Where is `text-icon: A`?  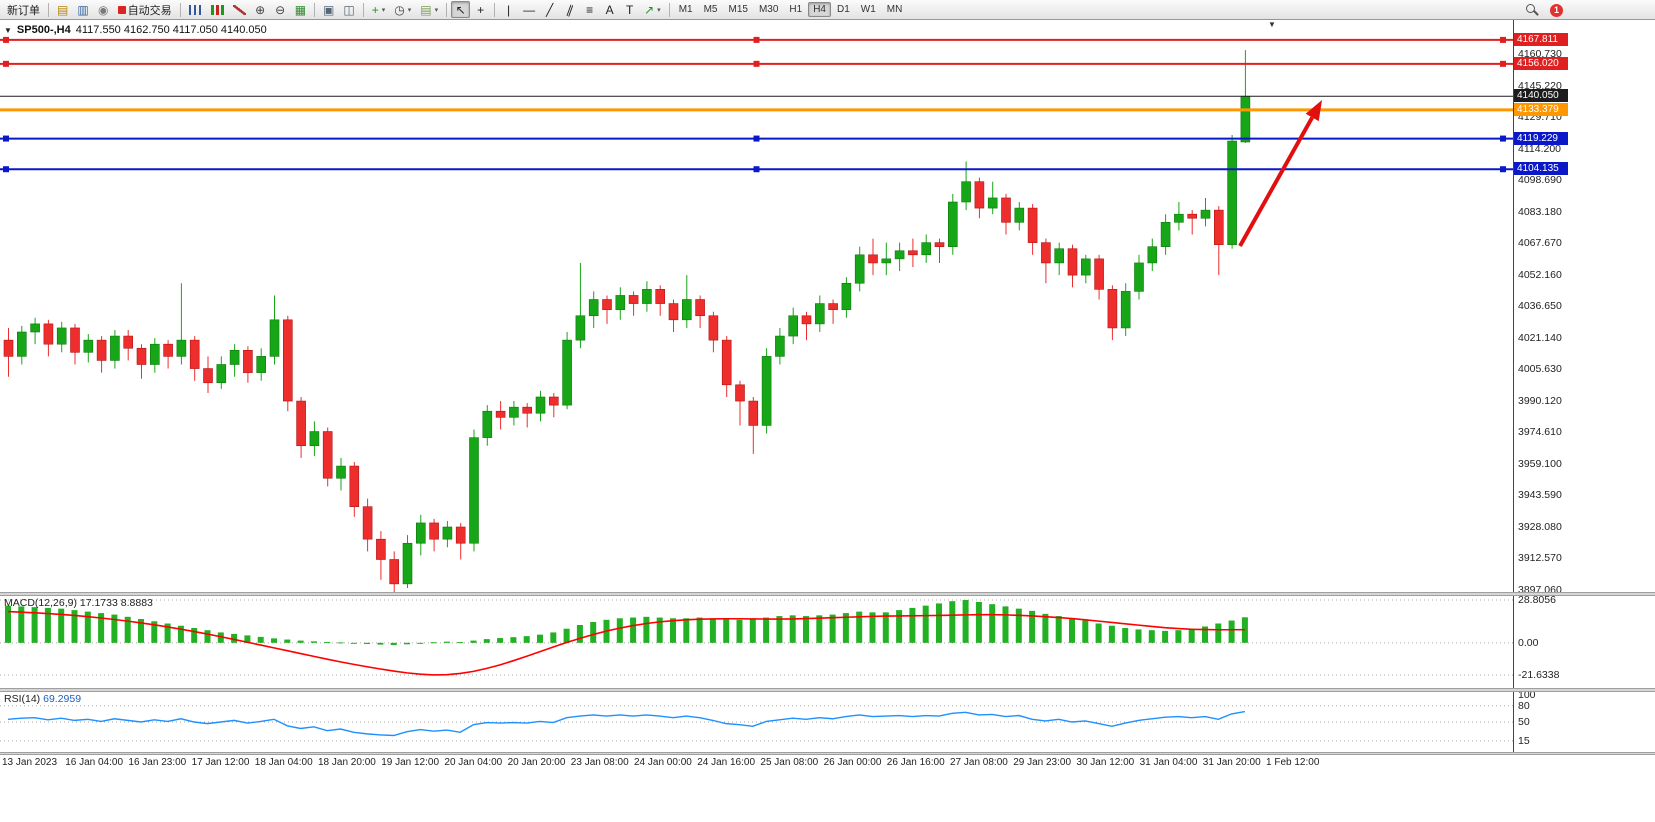
text-icon: A is located at coordinates (609, 9).